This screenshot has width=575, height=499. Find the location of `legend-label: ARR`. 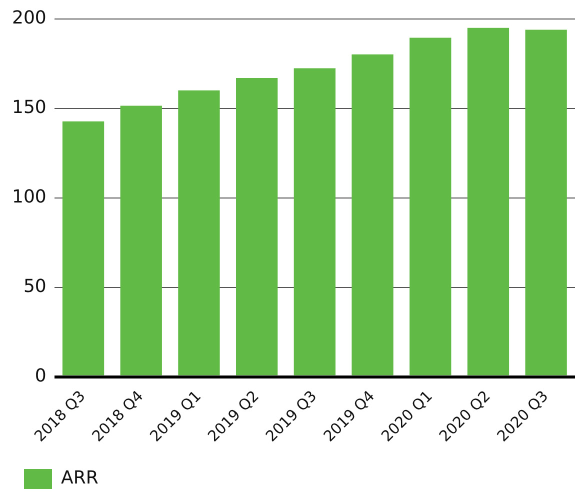

legend-label: ARR is located at coordinates (79, 478).